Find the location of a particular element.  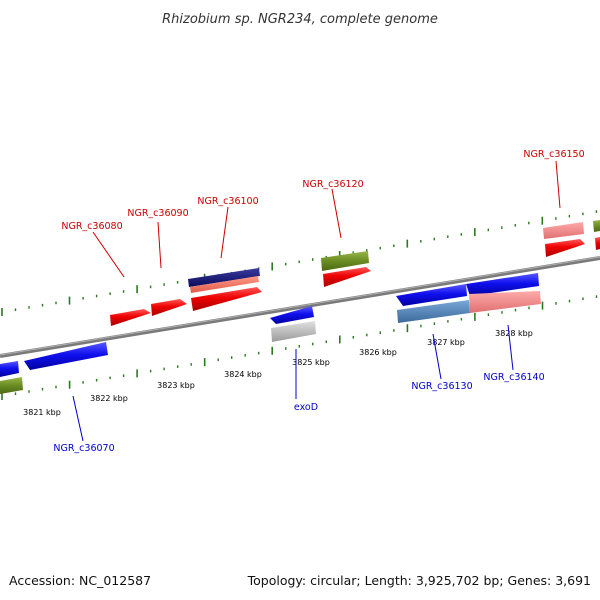

tick-label-3824: 3824 kbp is located at coordinates (243, 374).